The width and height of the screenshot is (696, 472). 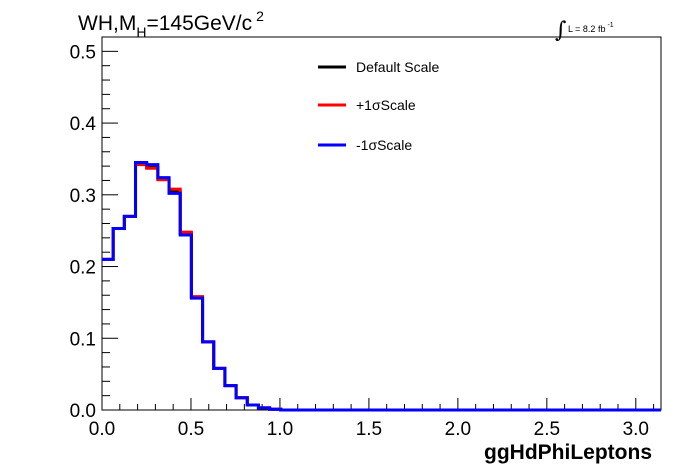 What do you see at coordinates (610, 25) in the screenshot?
I see `lumi-superscript: -1` at bounding box center [610, 25].